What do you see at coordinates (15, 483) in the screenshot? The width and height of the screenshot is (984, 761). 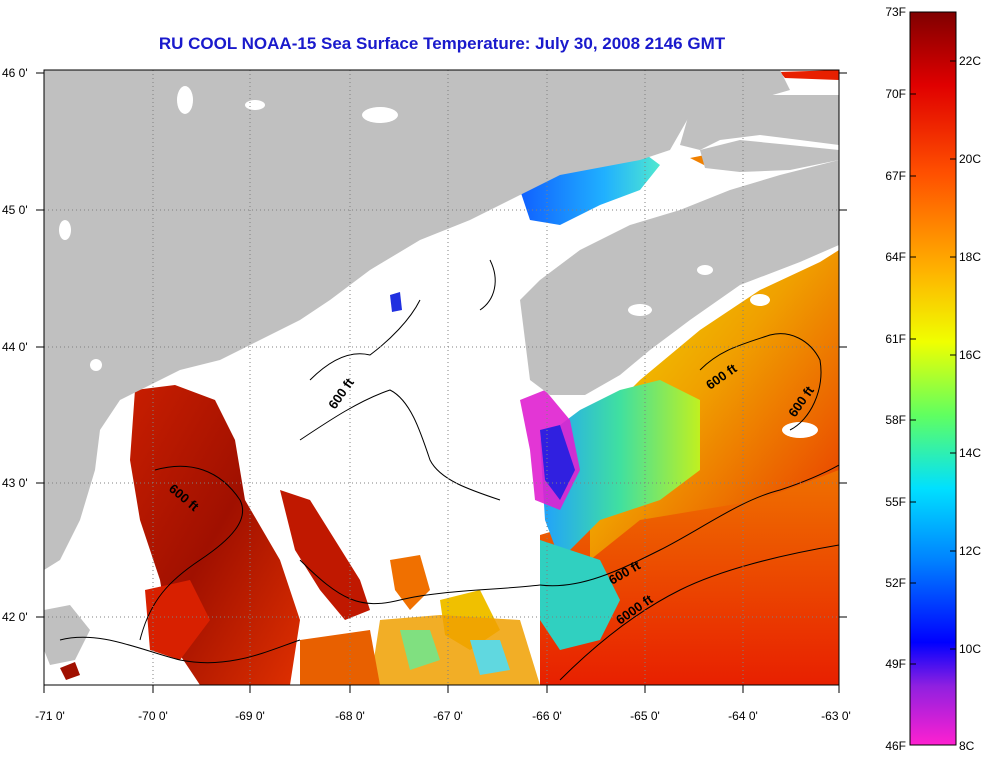 I see `lat-label-3: 43 0'` at bounding box center [15, 483].